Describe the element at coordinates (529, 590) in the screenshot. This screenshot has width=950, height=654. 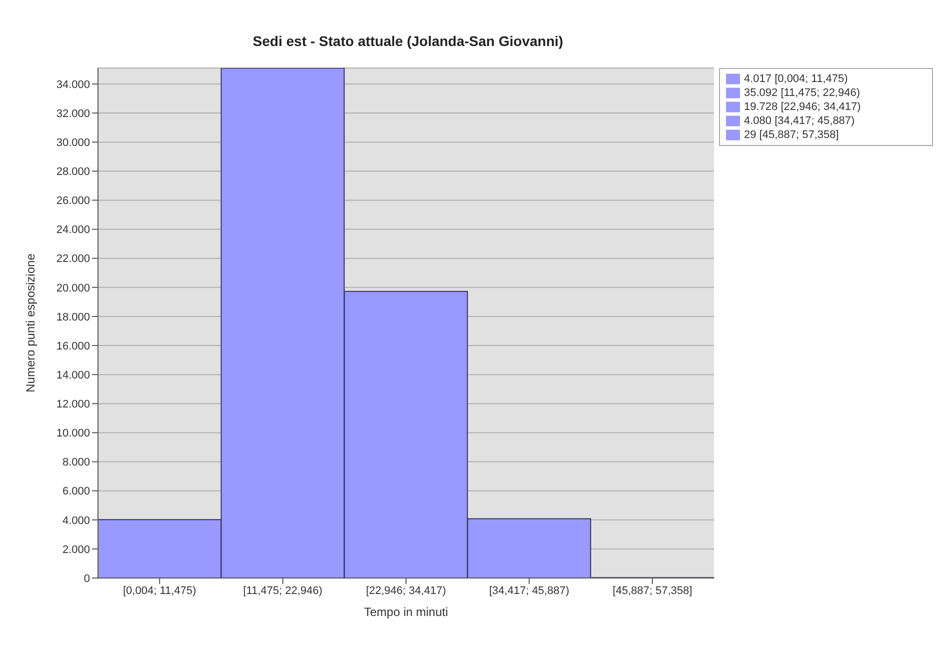
I see `x-tick-label: [34,417; 45,887)` at that location.